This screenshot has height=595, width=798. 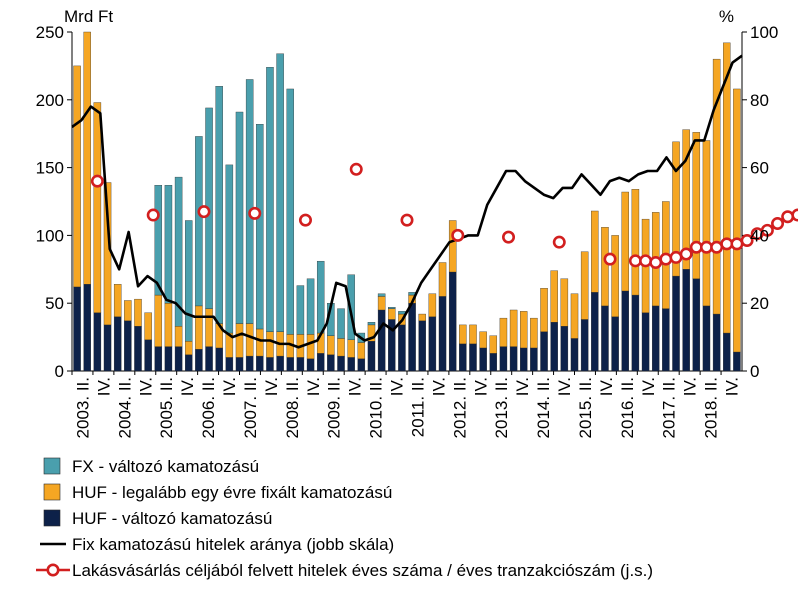 I want to click on x-tick-label: 2006. II., so click(x=208, y=407).